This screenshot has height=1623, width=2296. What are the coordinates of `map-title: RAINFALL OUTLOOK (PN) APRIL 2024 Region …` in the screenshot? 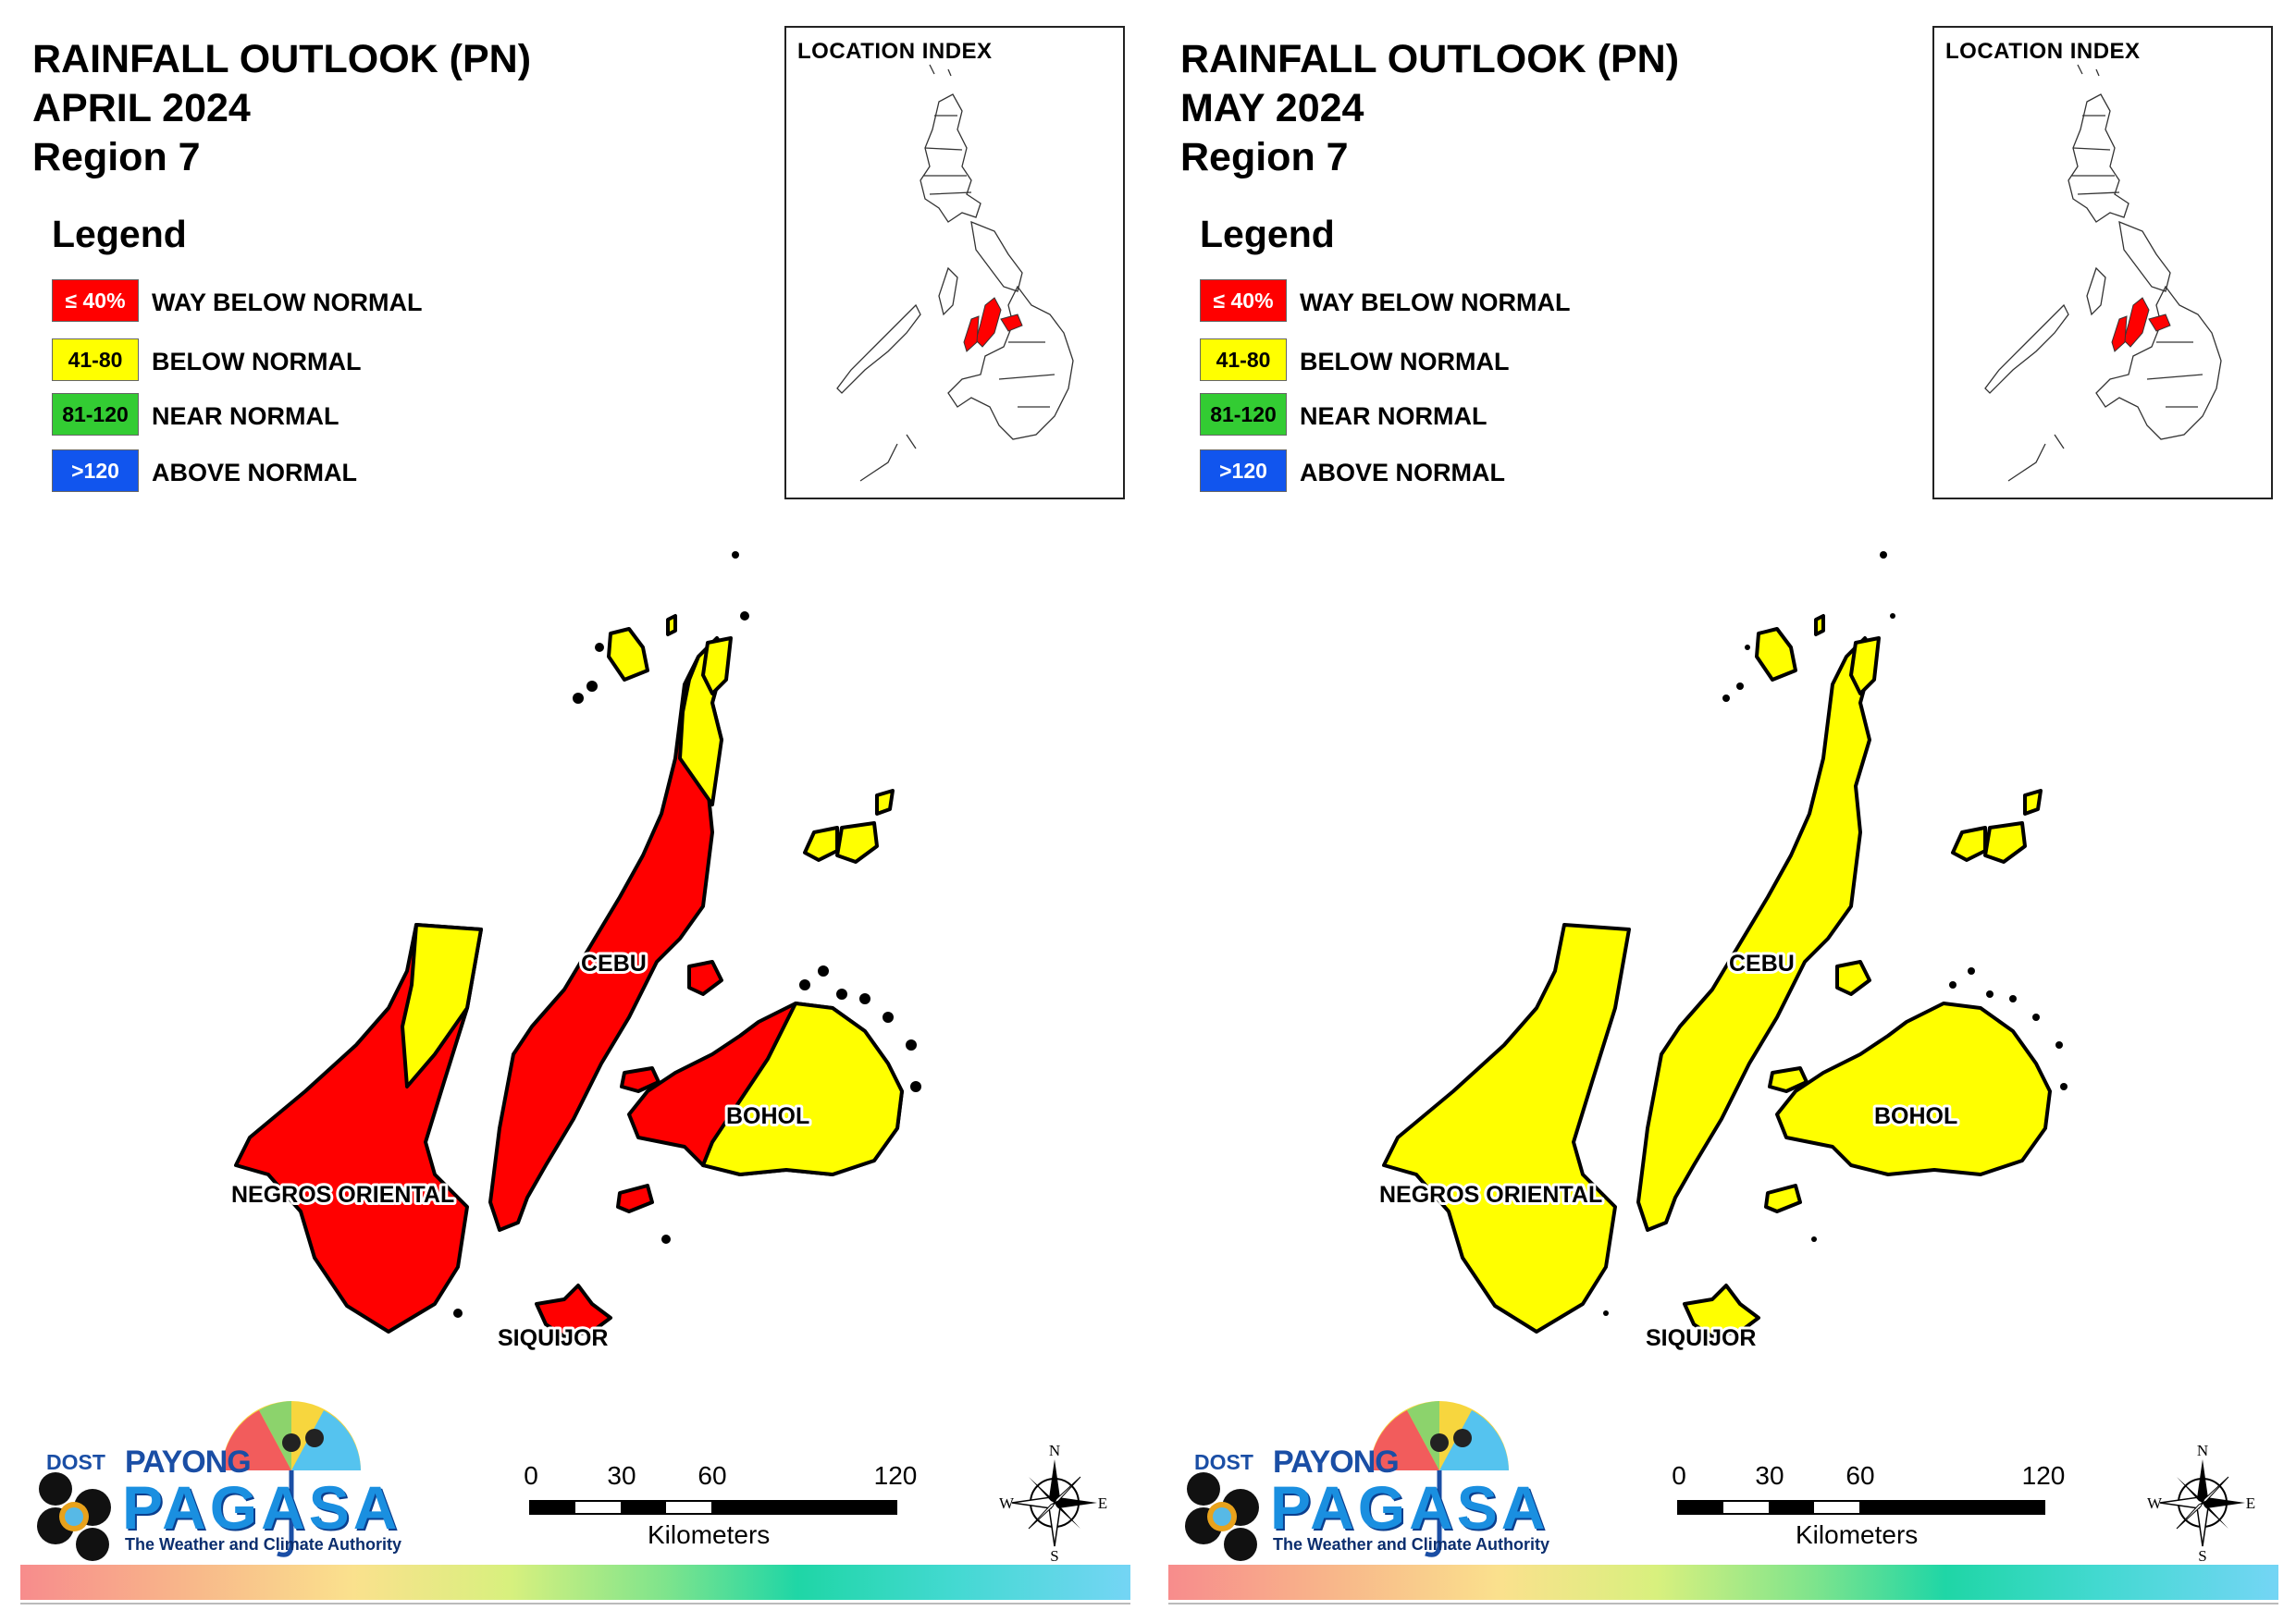 It's located at (281, 108).